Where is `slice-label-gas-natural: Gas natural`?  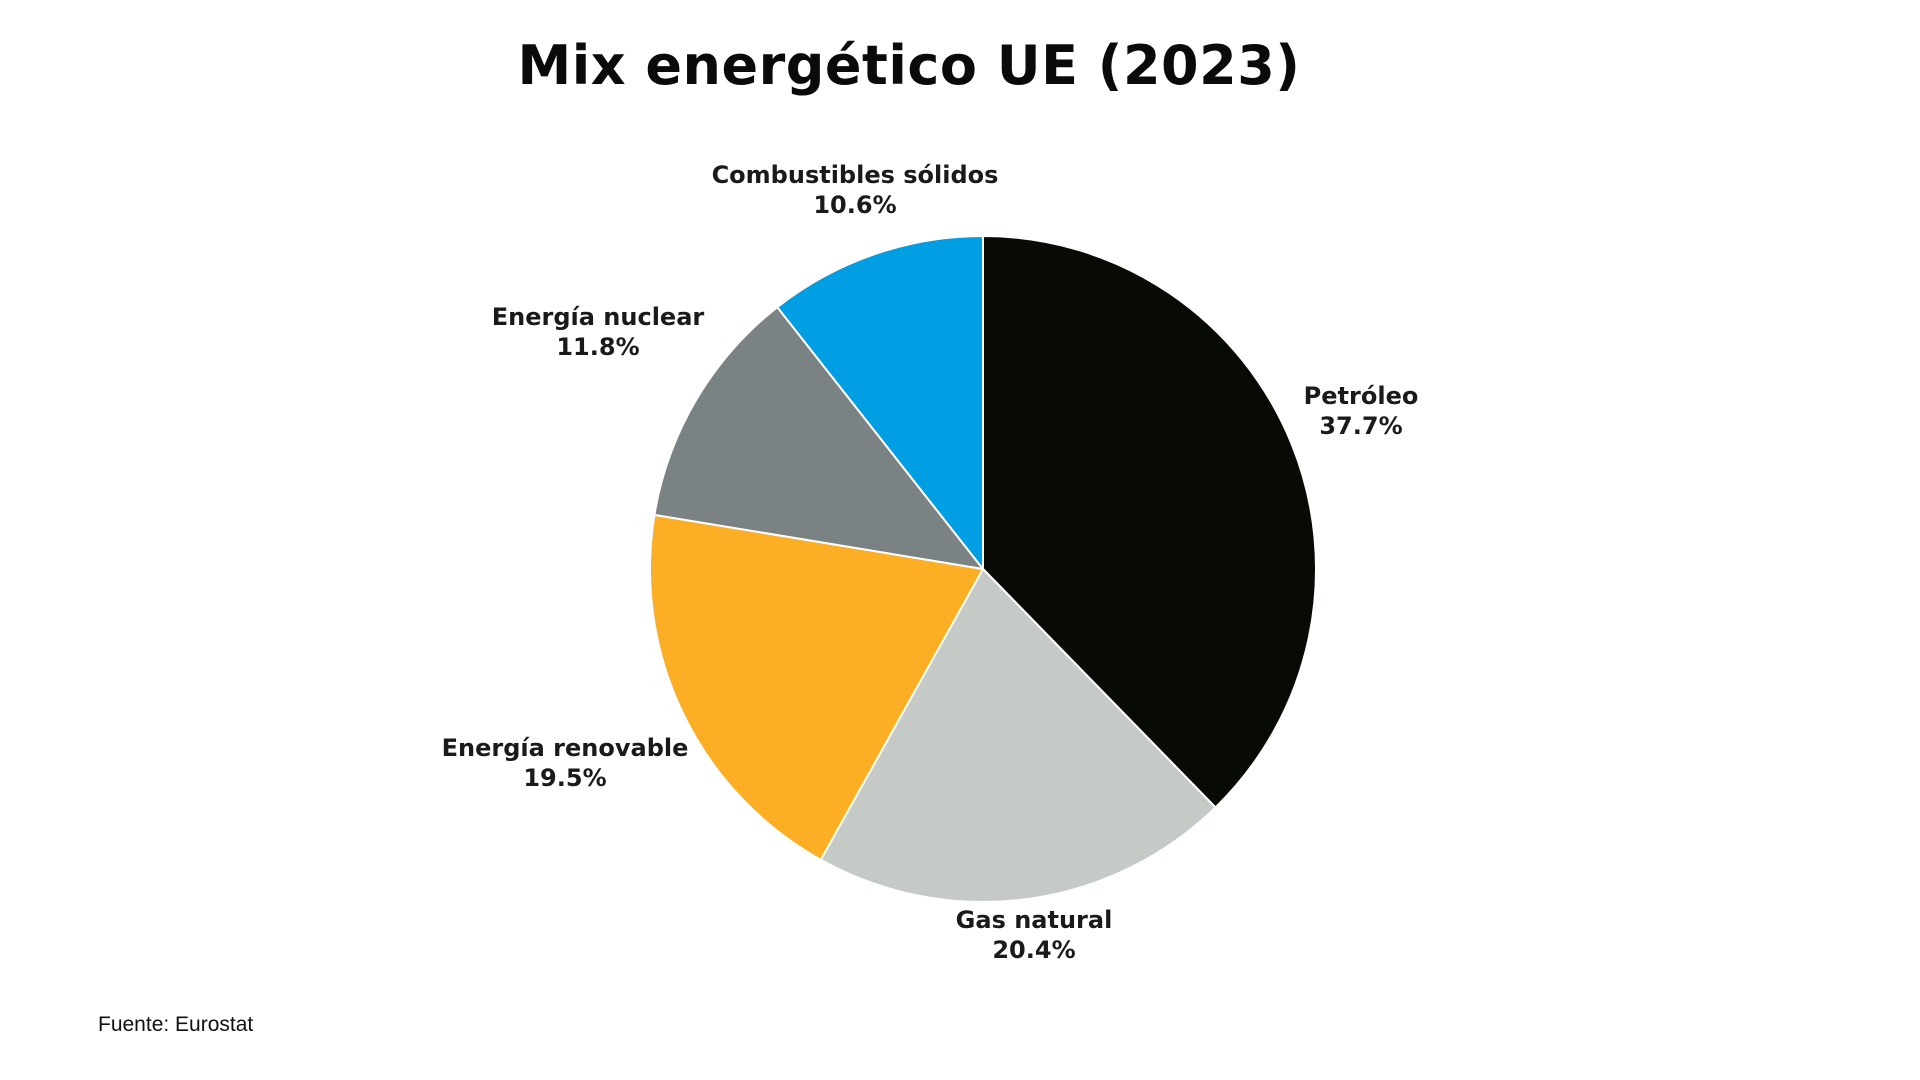
slice-label-gas-natural: Gas natural is located at coordinates (1034, 920).